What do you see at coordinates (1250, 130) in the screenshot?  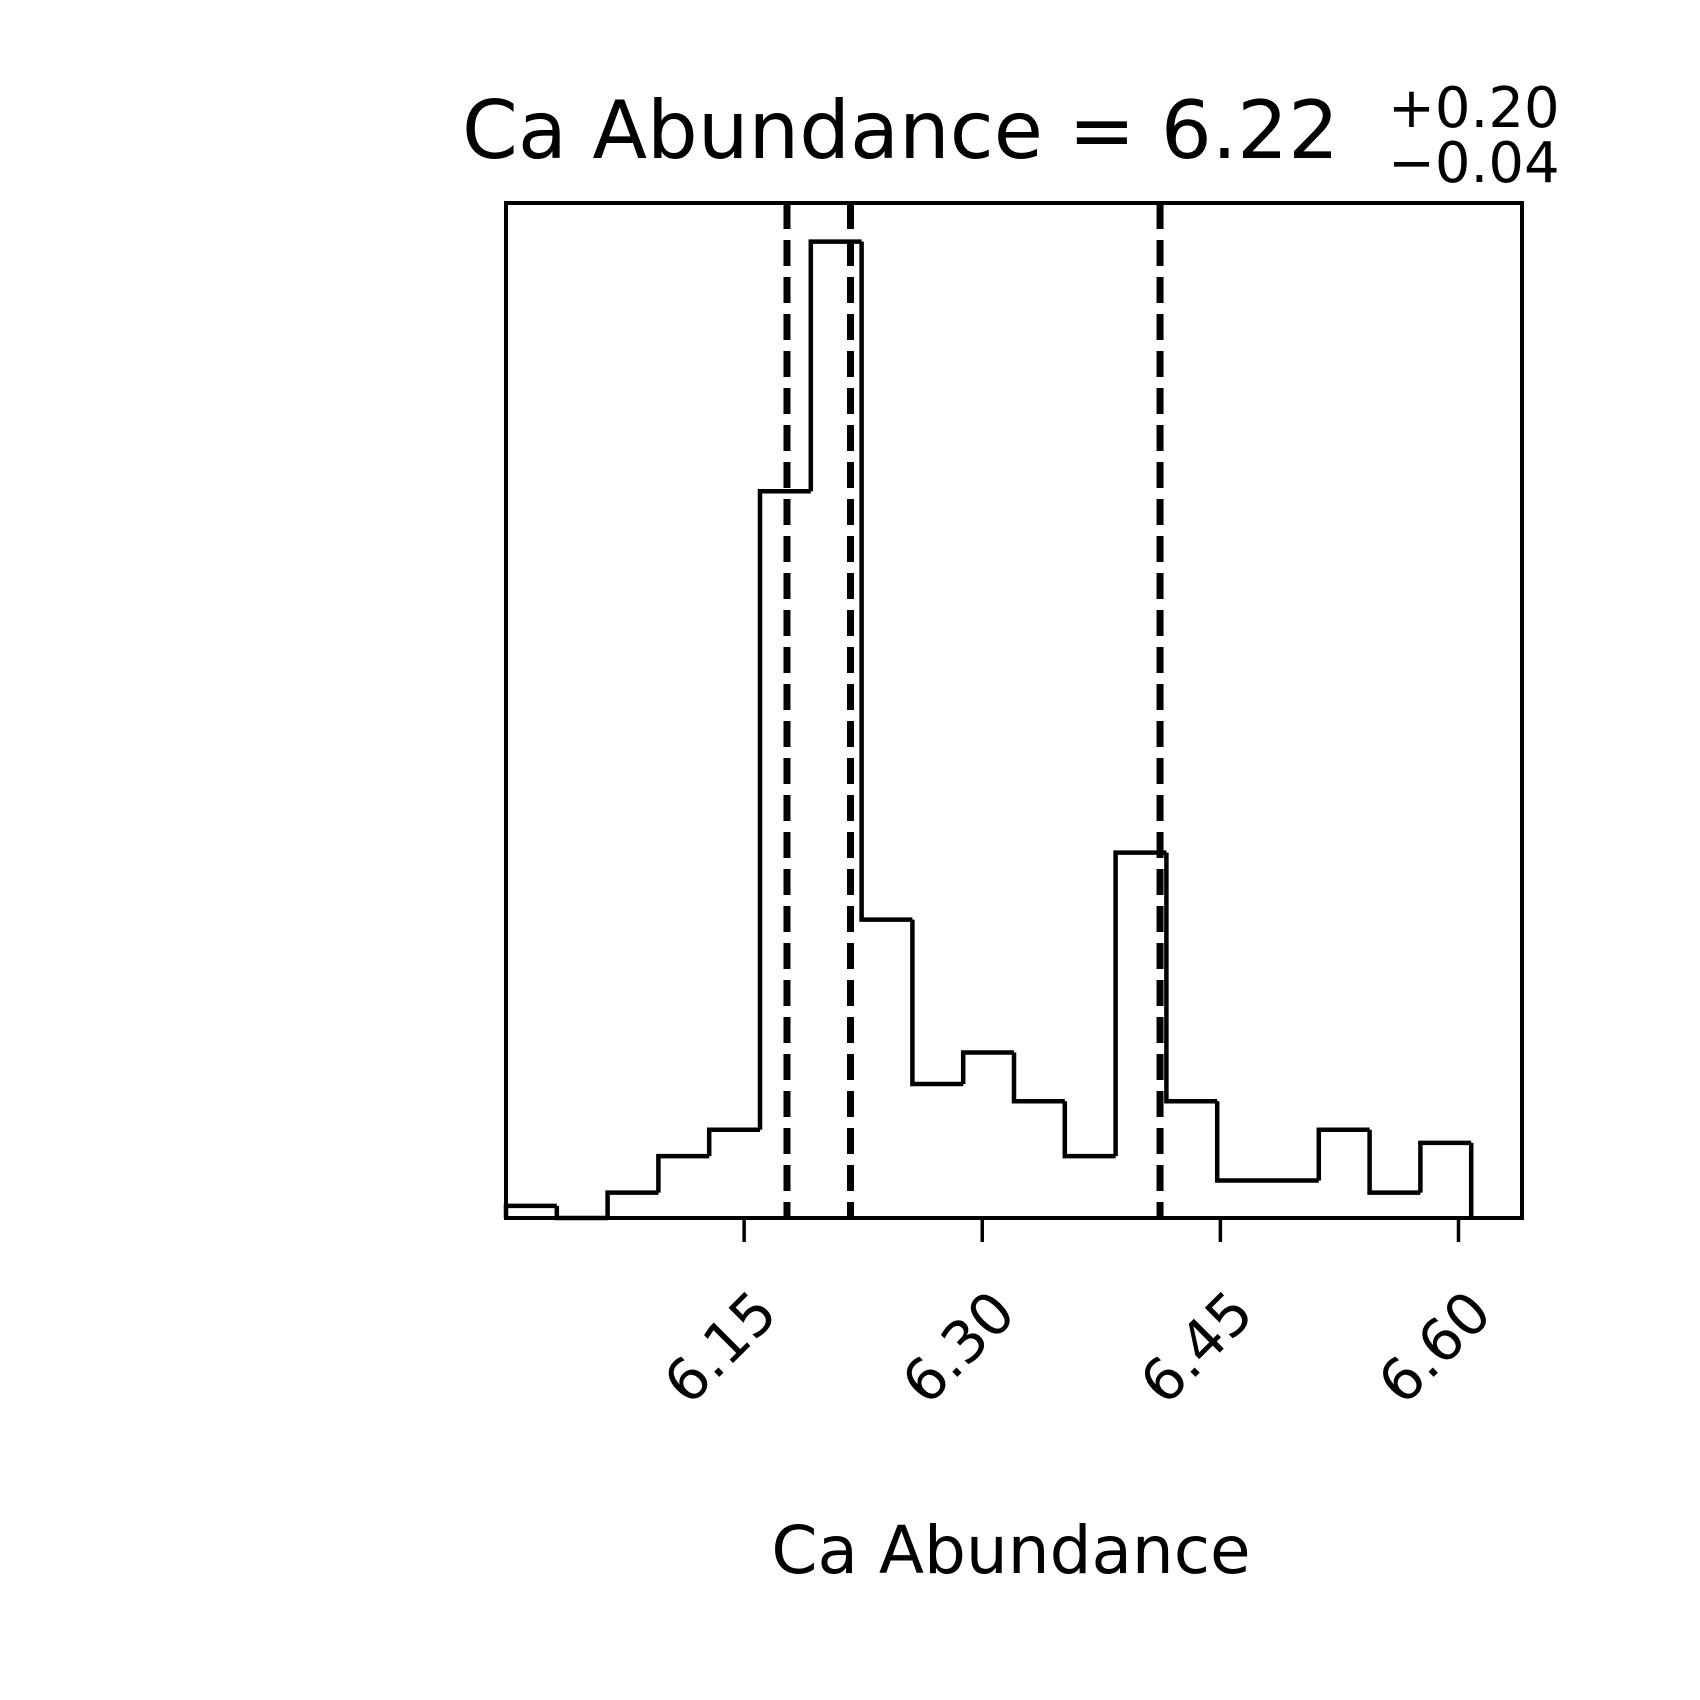 I see `title-value: 6.22` at bounding box center [1250, 130].